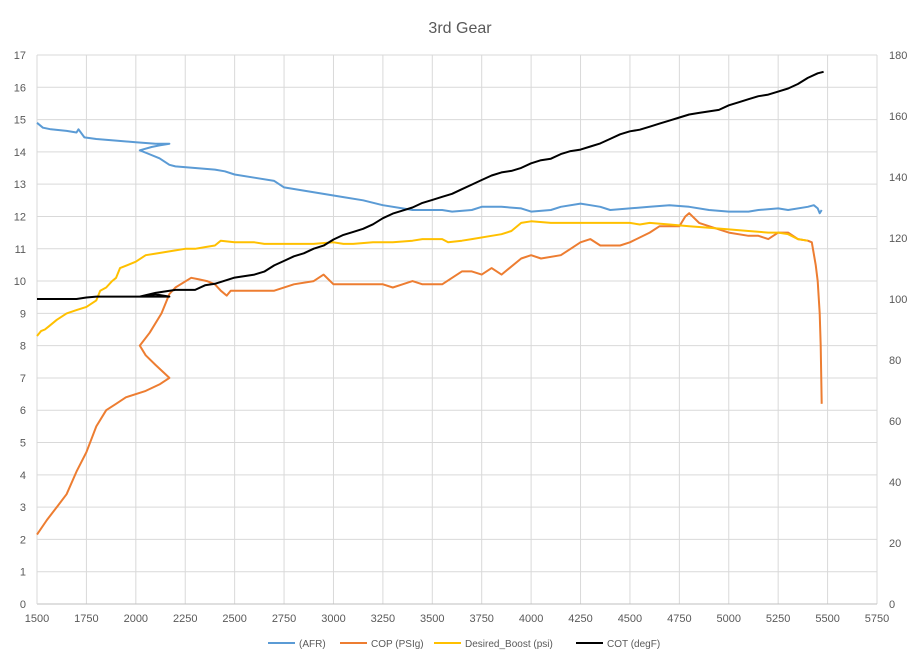  What do you see at coordinates (20, 56) in the screenshot?
I see `y-tick-label: 17` at bounding box center [20, 56].